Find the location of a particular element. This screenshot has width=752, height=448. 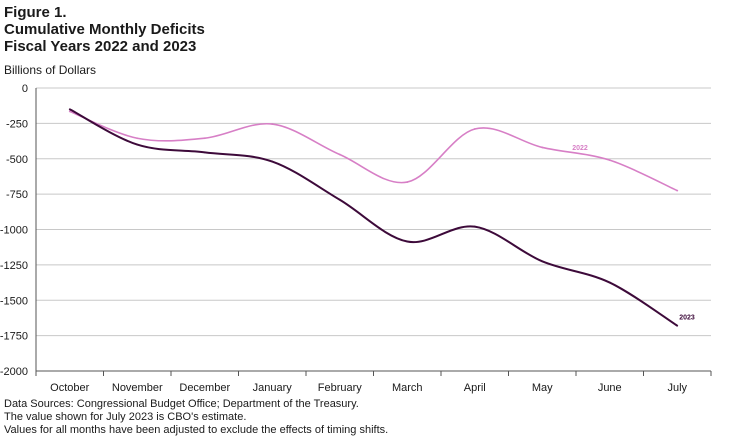

series-label-2023: 2023 is located at coordinates (687, 318).